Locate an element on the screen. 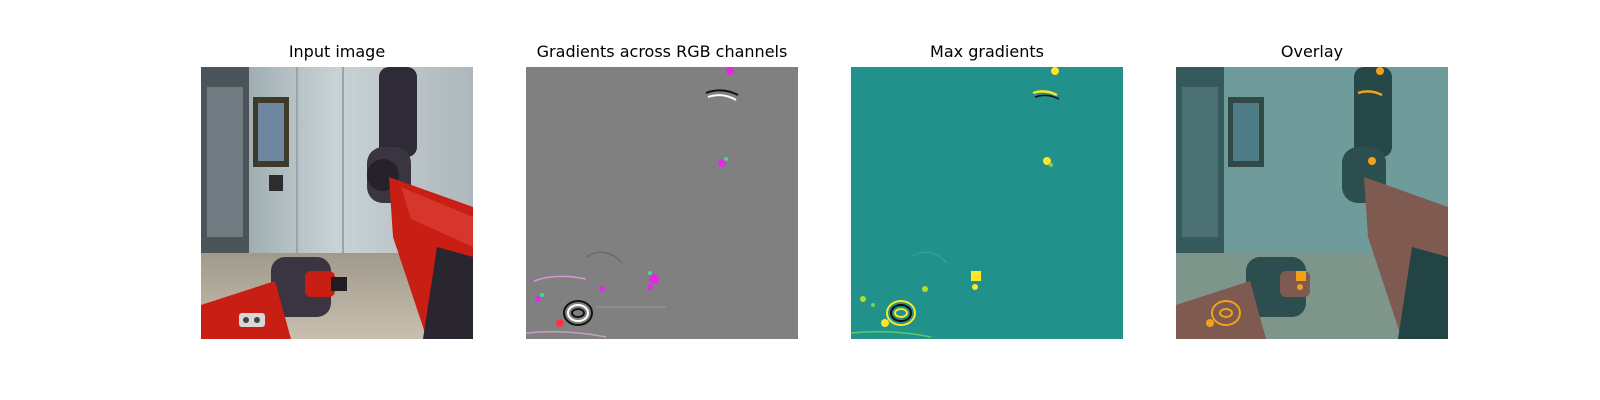 The image size is (1600, 400). overlay-image is located at coordinates (1312, 203).